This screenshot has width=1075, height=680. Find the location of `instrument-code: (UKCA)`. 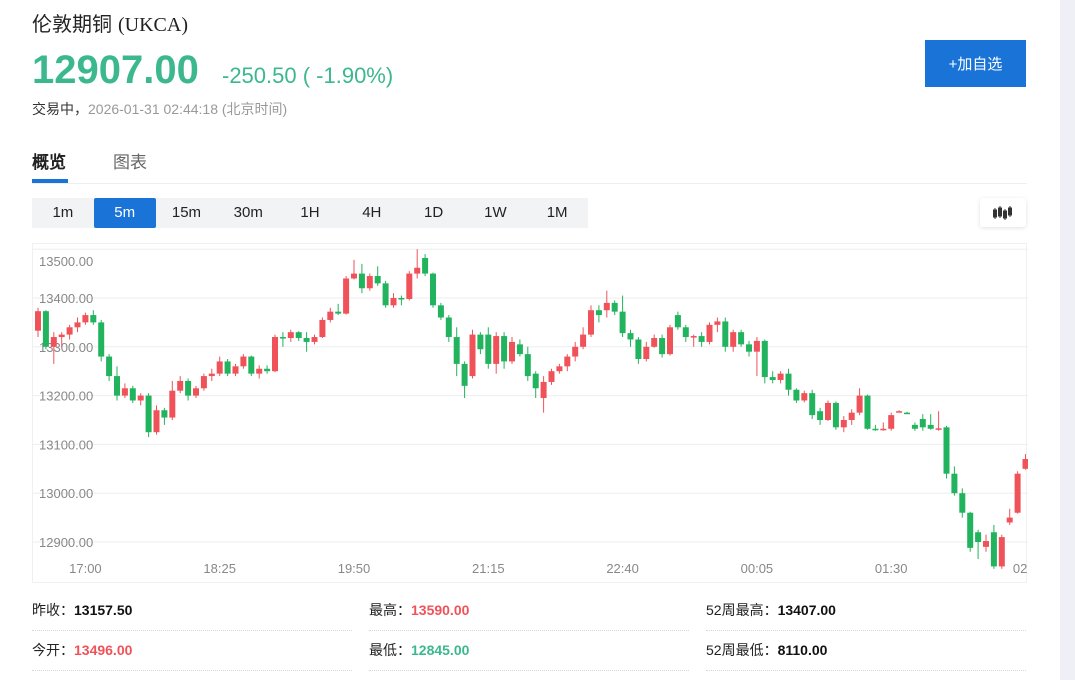

instrument-code: (UKCA) is located at coordinates (153, 25).